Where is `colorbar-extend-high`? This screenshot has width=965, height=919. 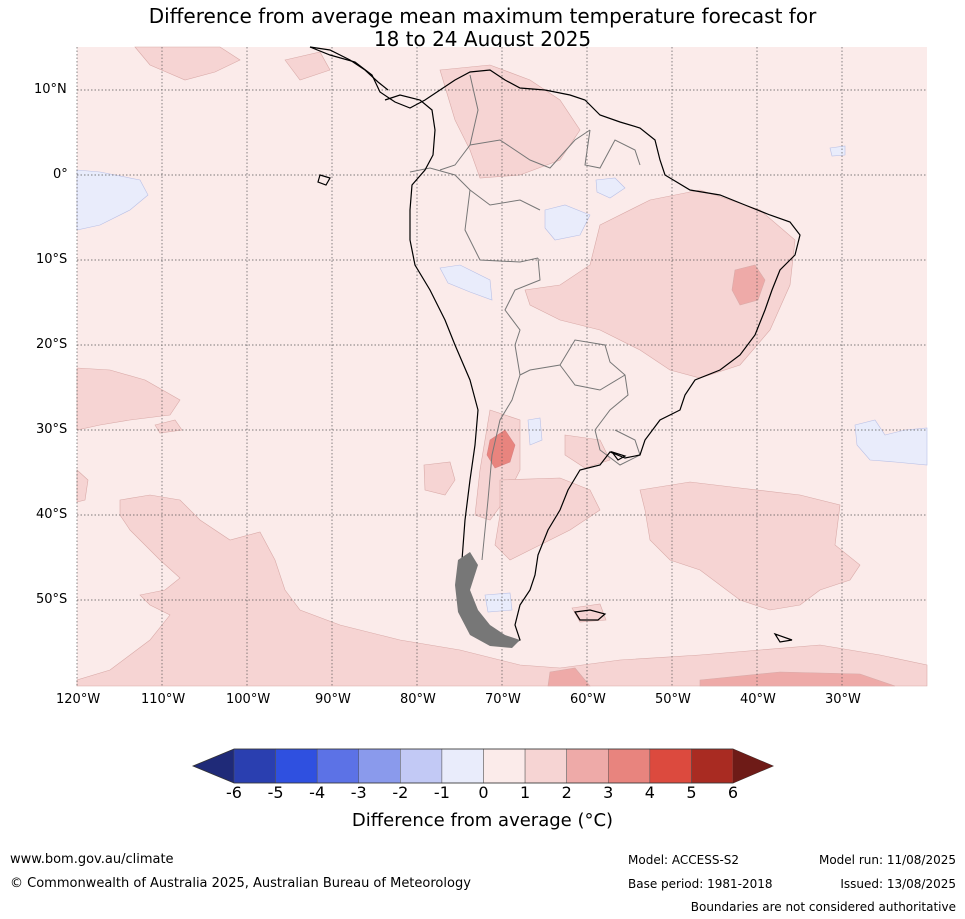 colorbar-extend-high is located at coordinates (753, 766).